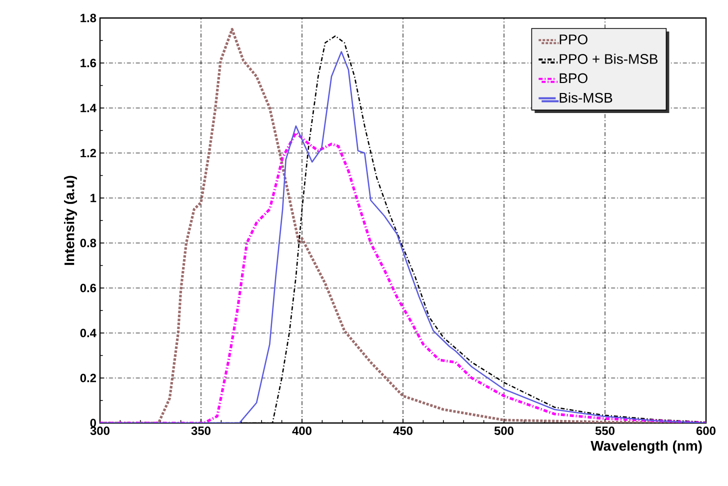  What do you see at coordinates (609, 59) in the screenshot?
I see `legend-label: PPO + Bis-MSB` at bounding box center [609, 59].